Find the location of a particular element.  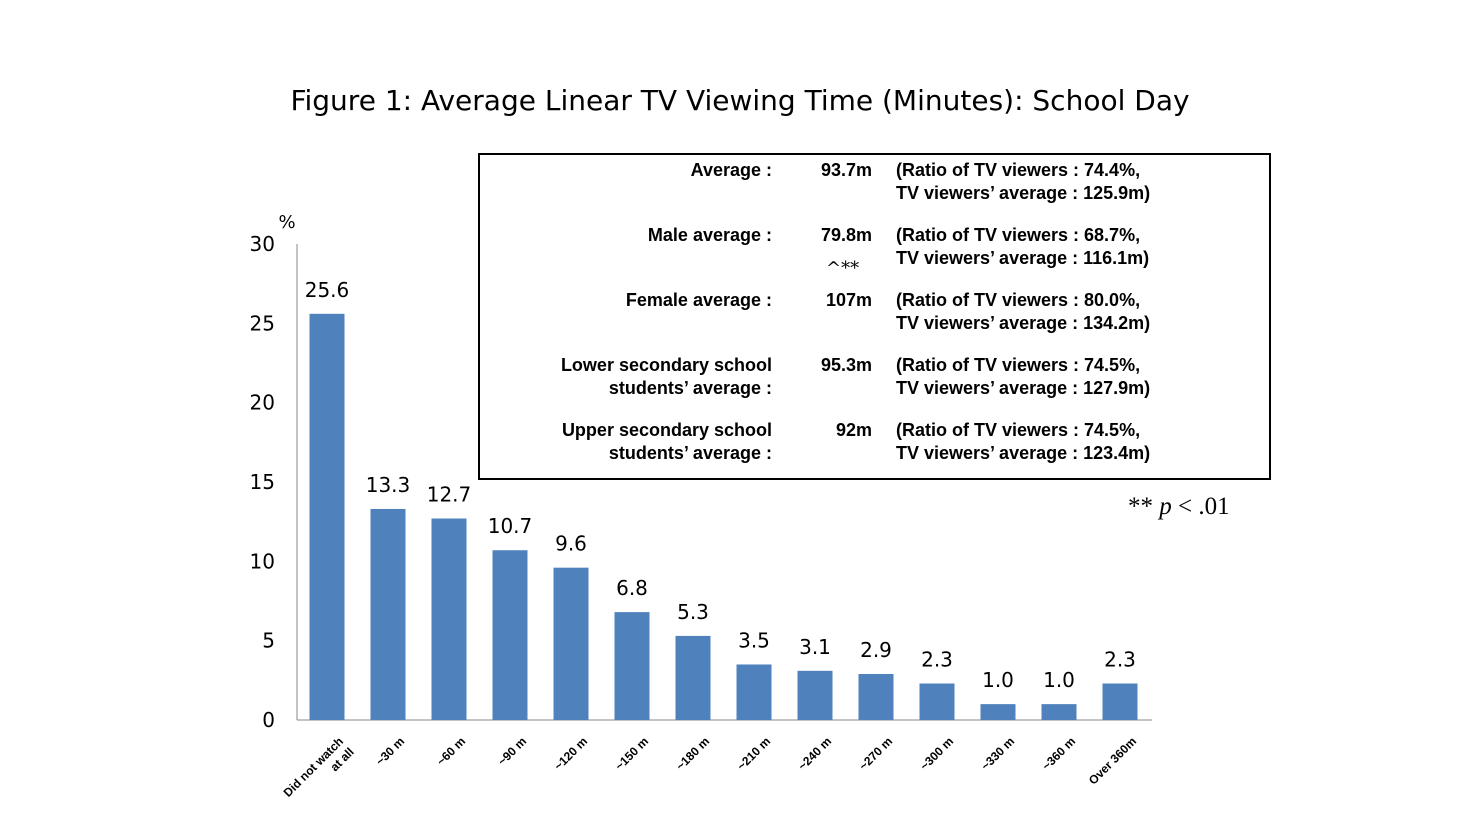

x-tick-label: Did not watchat all is located at coordinates (319, 772).